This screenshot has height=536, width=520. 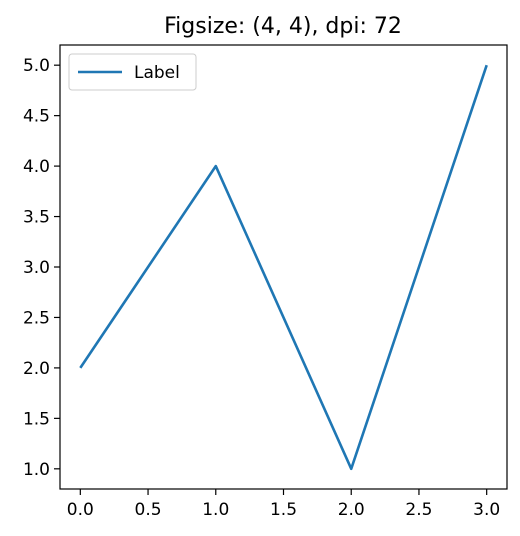 I want to click on x-tick-label: 1.5, so click(x=283, y=510).